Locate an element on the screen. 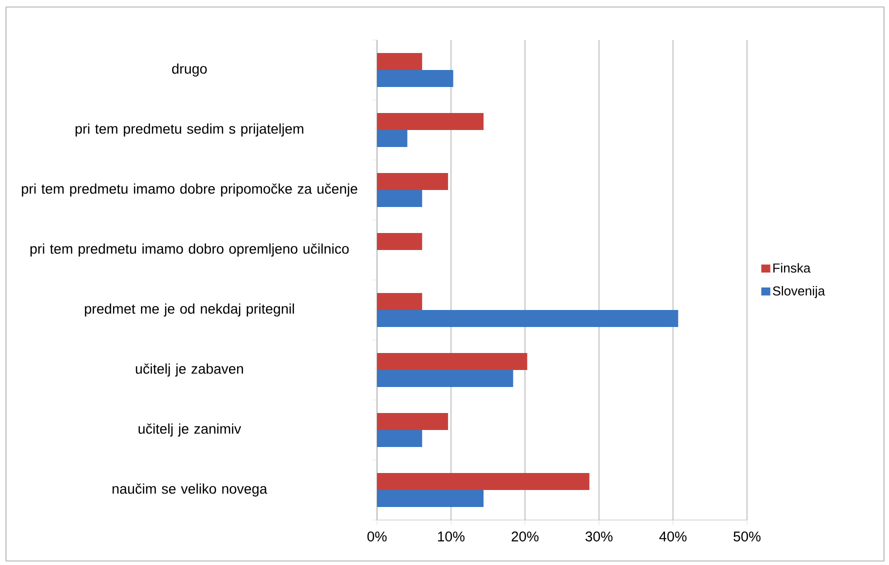 This screenshot has height=565, width=889. x-tick-label: 20% is located at coordinates (525, 537).